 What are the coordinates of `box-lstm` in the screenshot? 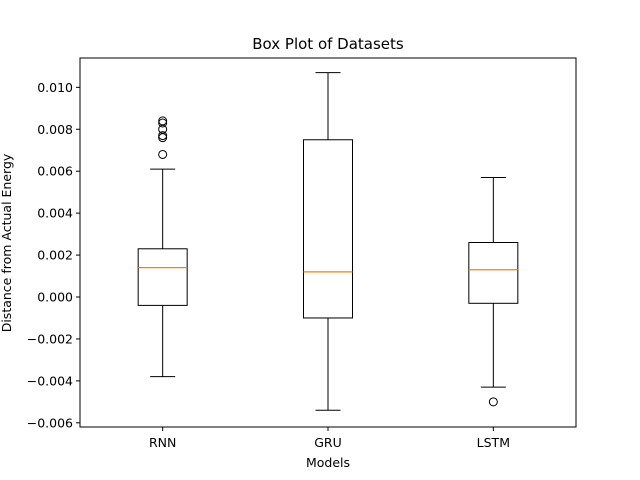 It's located at (493, 292).